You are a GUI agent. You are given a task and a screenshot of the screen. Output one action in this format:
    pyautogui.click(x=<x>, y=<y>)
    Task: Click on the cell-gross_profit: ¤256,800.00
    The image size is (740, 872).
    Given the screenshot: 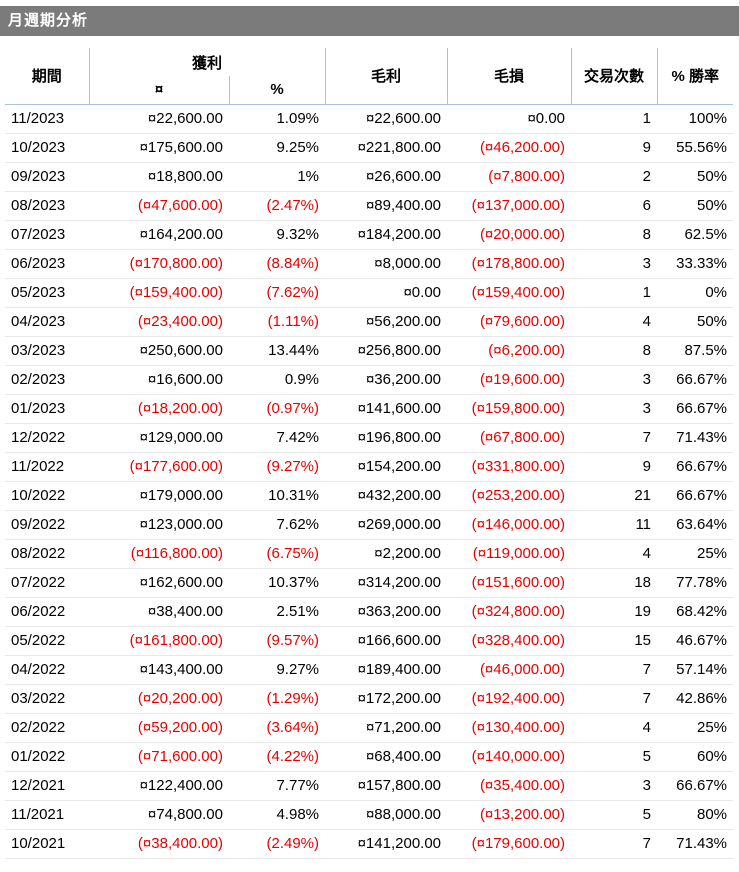 What is the action you would take?
    pyautogui.click(x=386, y=351)
    